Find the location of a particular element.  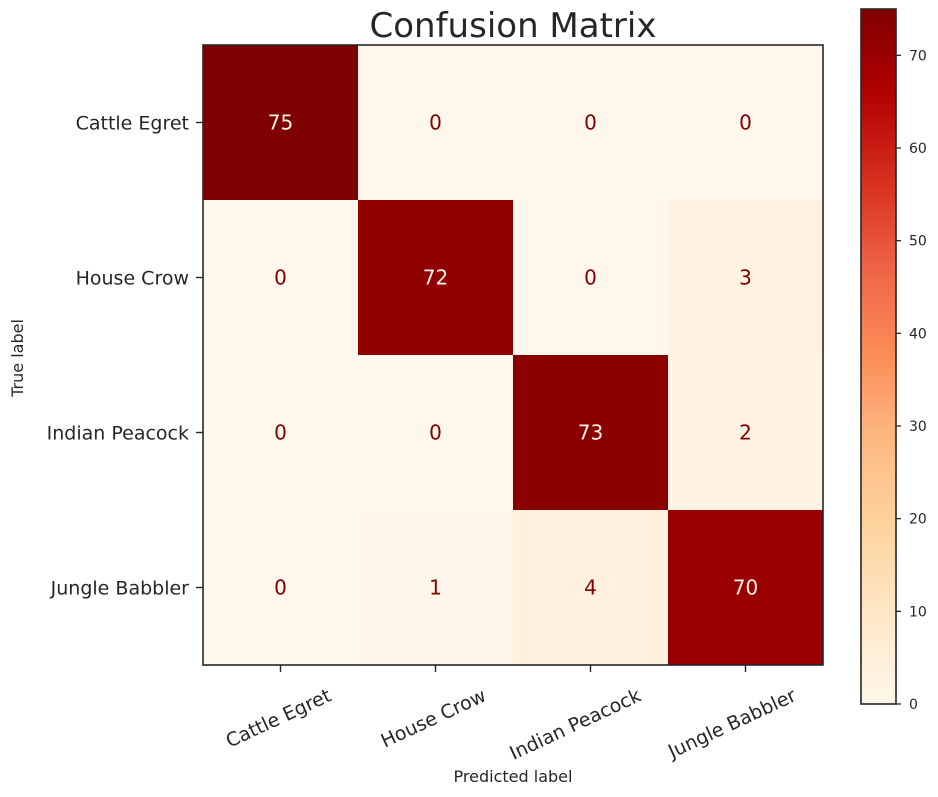

y-tick-marks is located at coordinates (199, 355).